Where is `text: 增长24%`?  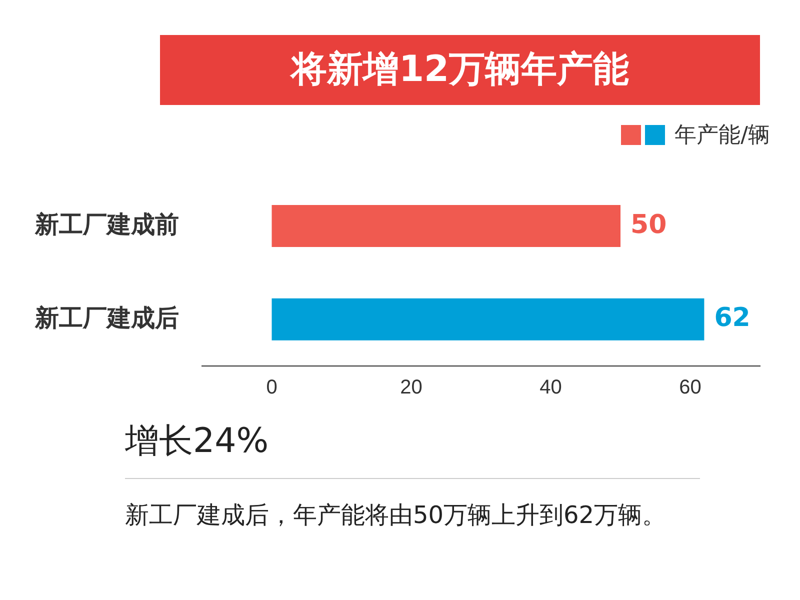
text: 增长24% is located at coordinates (197, 441).